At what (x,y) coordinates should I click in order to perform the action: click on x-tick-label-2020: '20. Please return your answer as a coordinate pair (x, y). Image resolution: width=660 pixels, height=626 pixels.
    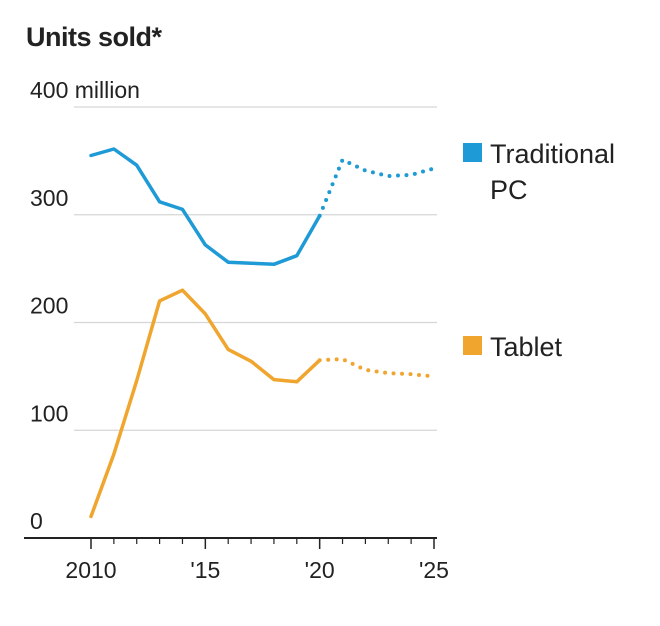
    Looking at the image, I should click on (320, 570).